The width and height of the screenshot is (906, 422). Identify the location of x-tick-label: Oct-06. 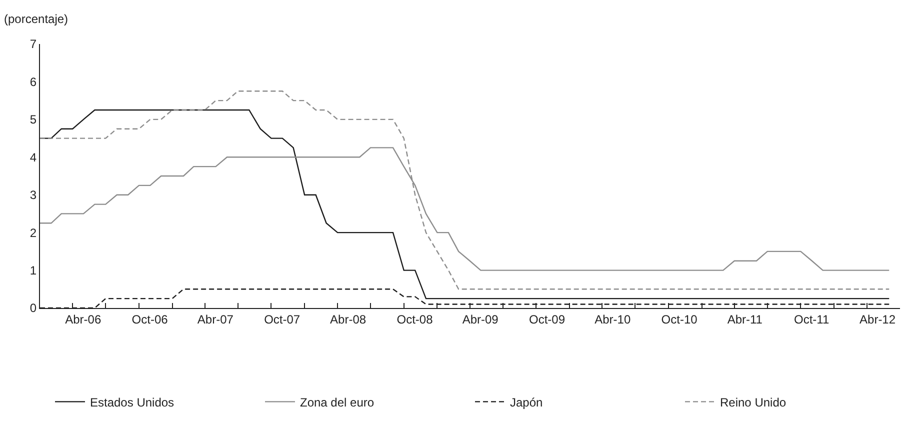
(150, 319).